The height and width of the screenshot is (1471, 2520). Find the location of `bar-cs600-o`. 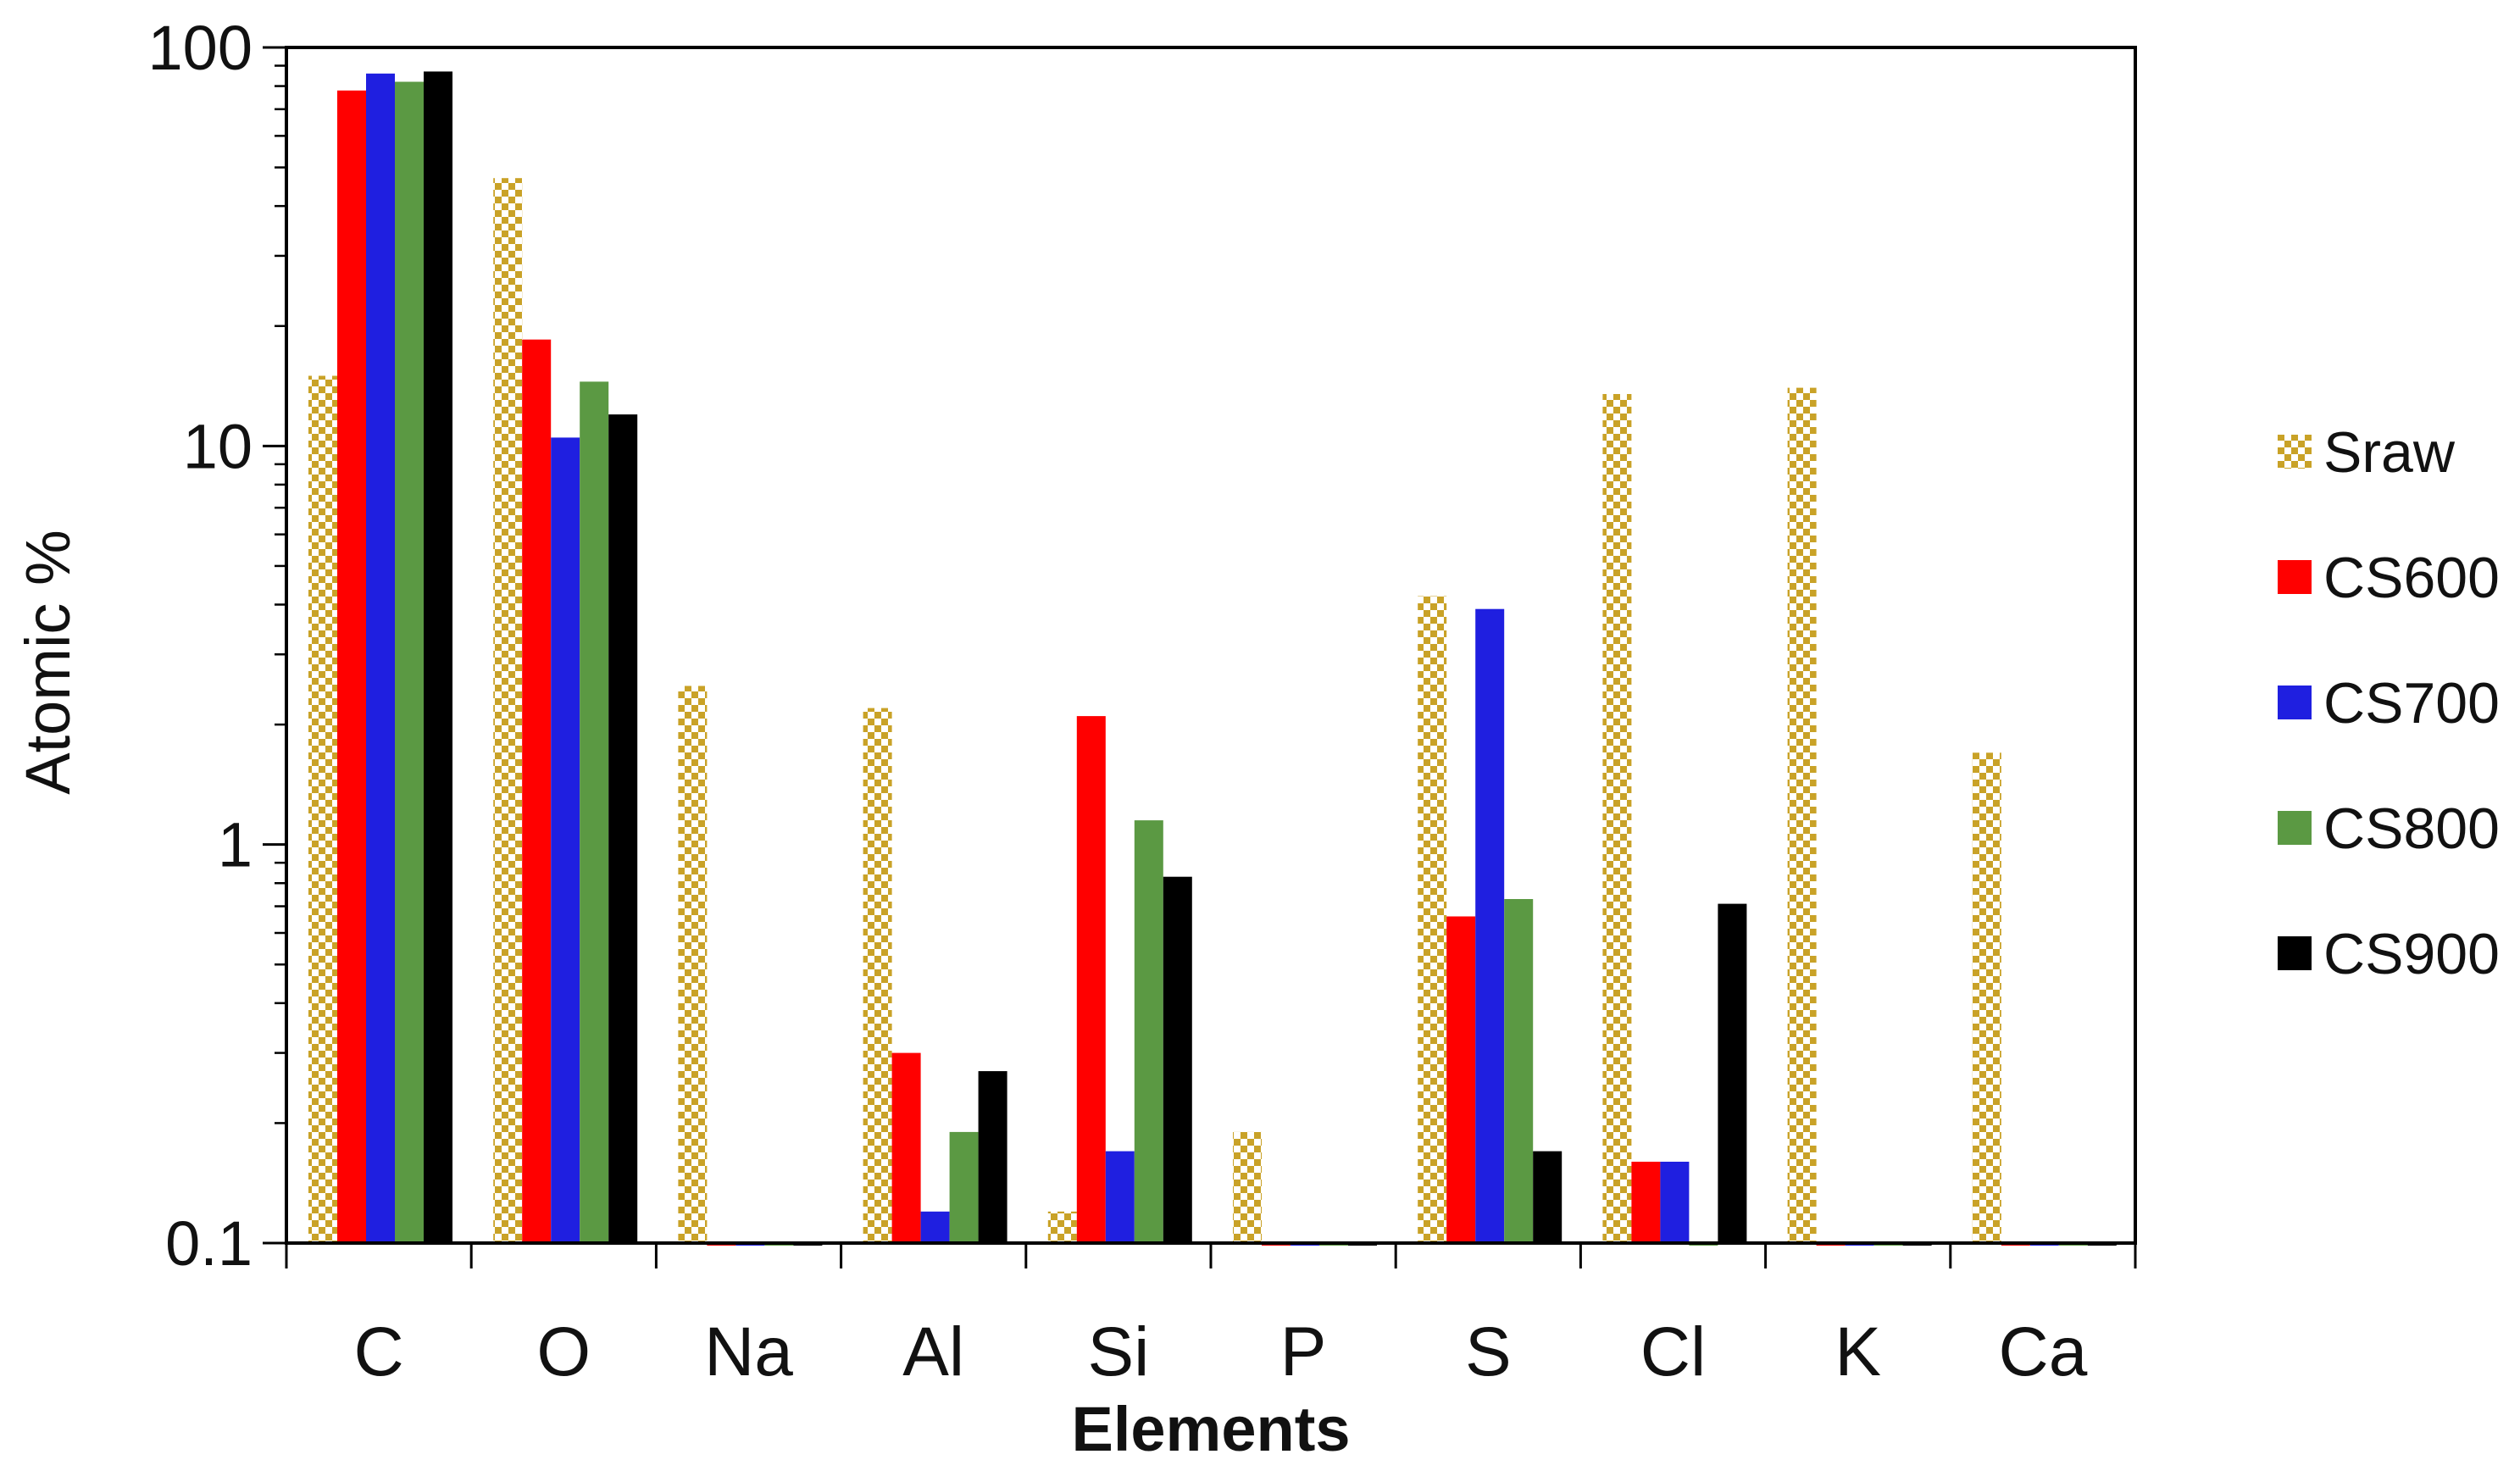

bar-cs600-o is located at coordinates (537, 791).